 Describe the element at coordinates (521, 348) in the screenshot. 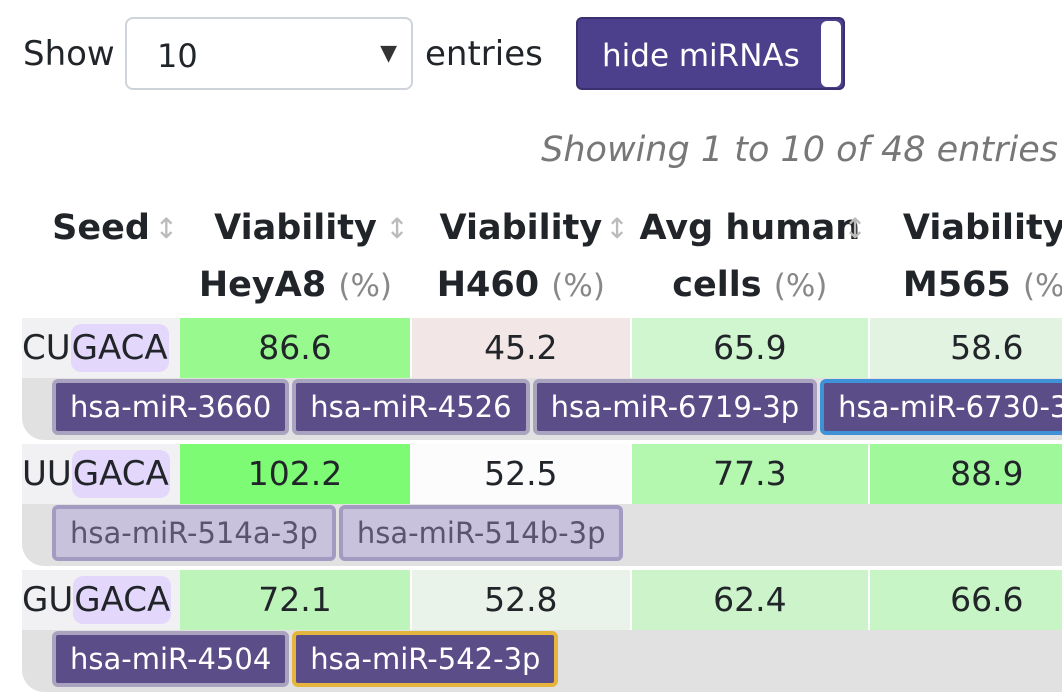

I see `value-cell: 45.2` at that location.